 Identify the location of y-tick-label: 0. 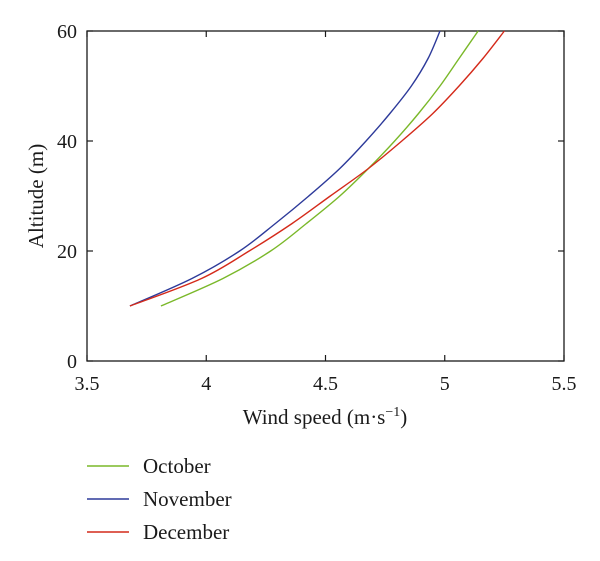
(72, 362).